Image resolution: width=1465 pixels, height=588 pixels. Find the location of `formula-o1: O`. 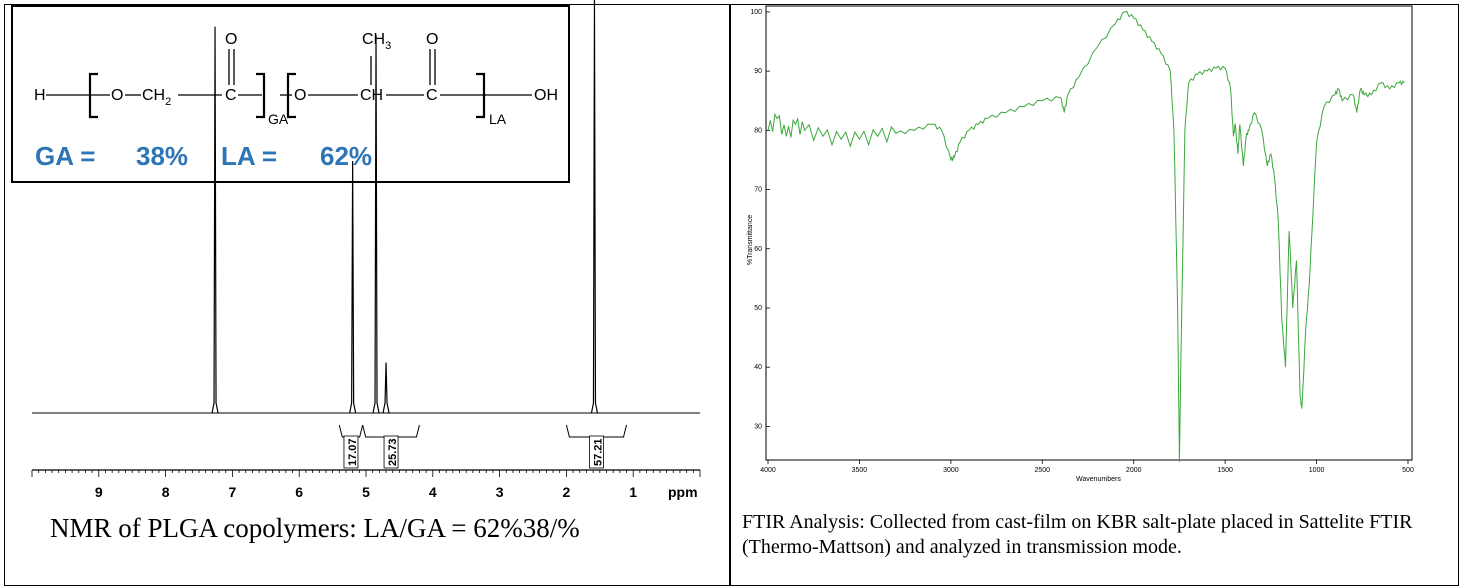

formula-o1: O is located at coordinates (117, 95).